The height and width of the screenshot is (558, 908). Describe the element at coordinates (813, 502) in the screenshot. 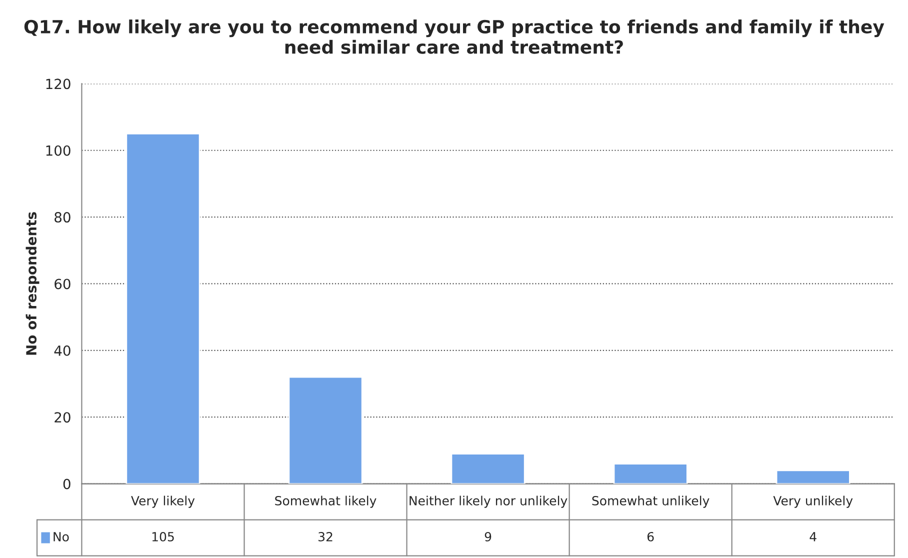

I see `x-tick-label: Very unlikely` at that location.